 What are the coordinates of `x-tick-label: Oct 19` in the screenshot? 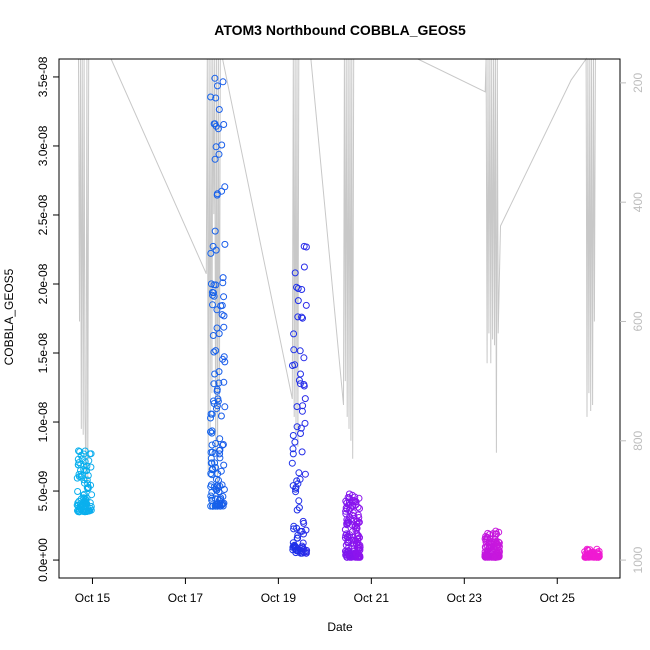 It's located at (279, 598).